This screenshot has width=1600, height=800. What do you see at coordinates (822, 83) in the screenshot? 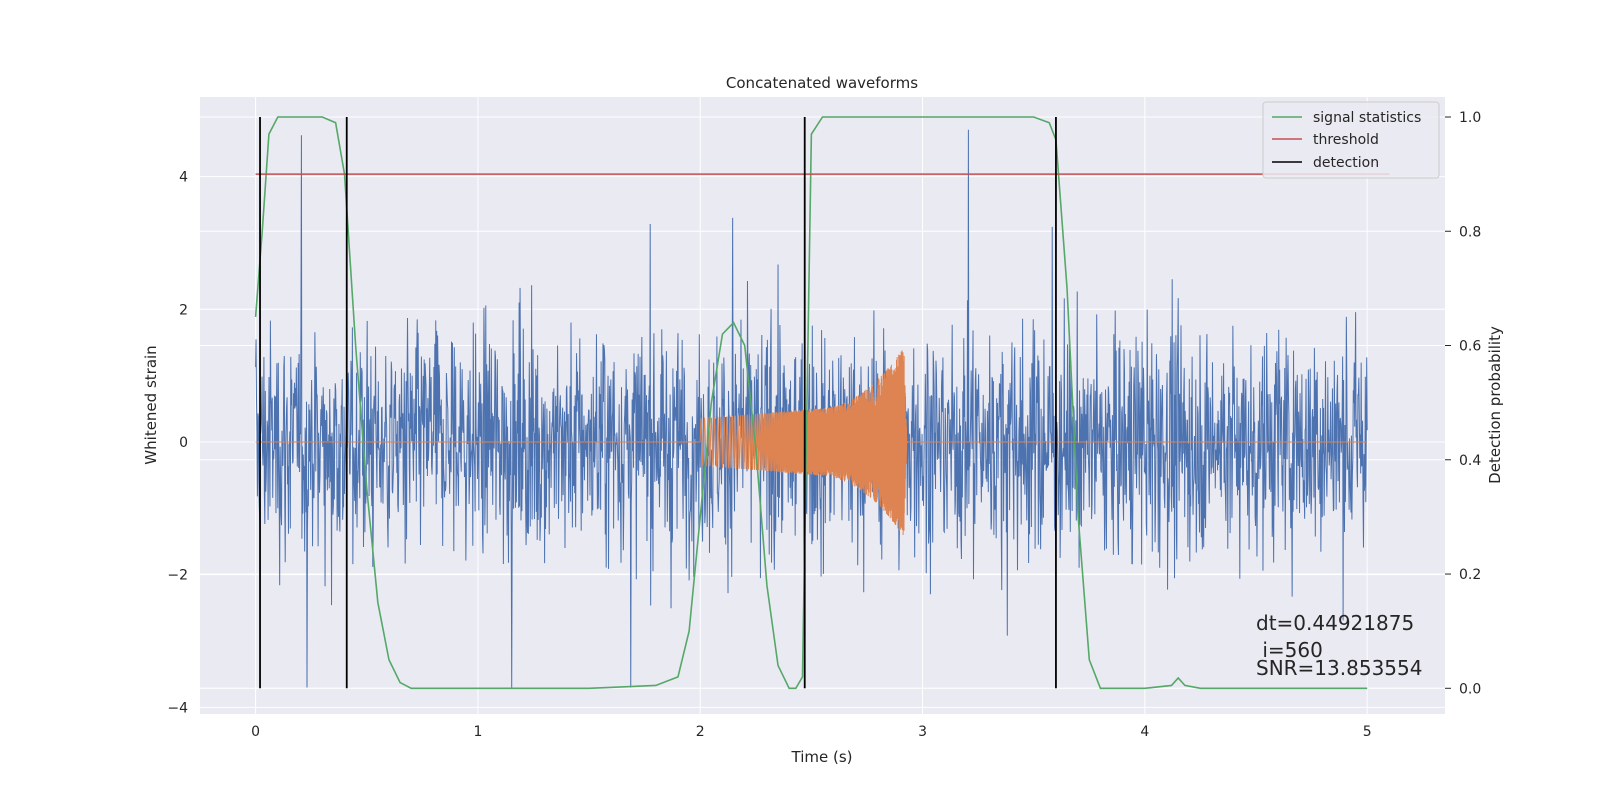
I see `chart-title: Concatenated waveforms` at bounding box center [822, 83].